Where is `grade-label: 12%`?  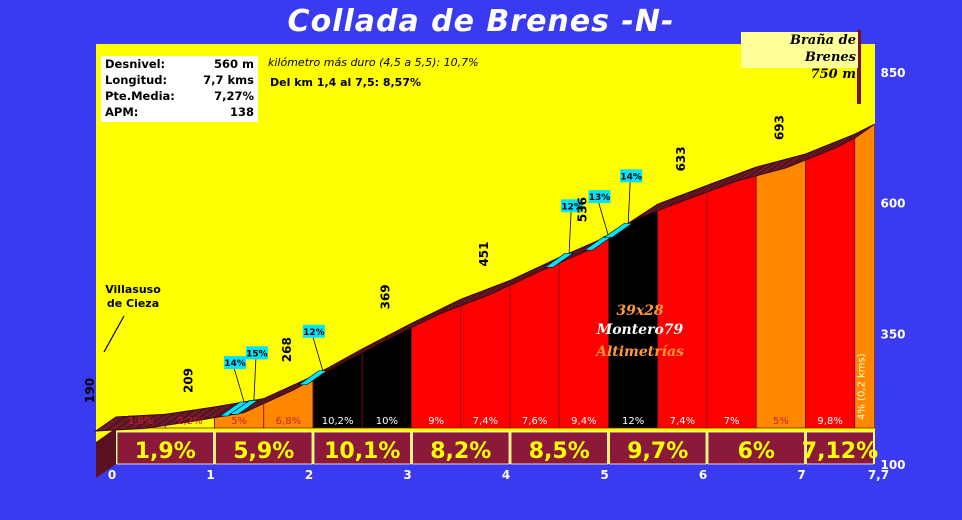 grade-label: 12% is located at coordinates (633, 421).